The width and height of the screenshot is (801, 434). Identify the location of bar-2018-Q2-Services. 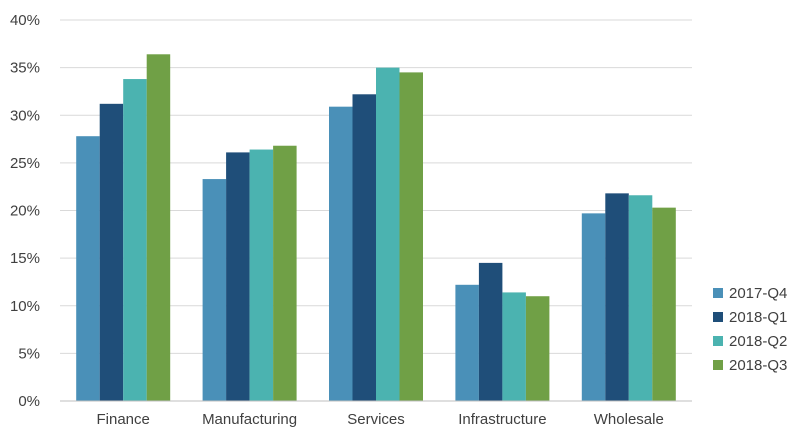
(388, 234).